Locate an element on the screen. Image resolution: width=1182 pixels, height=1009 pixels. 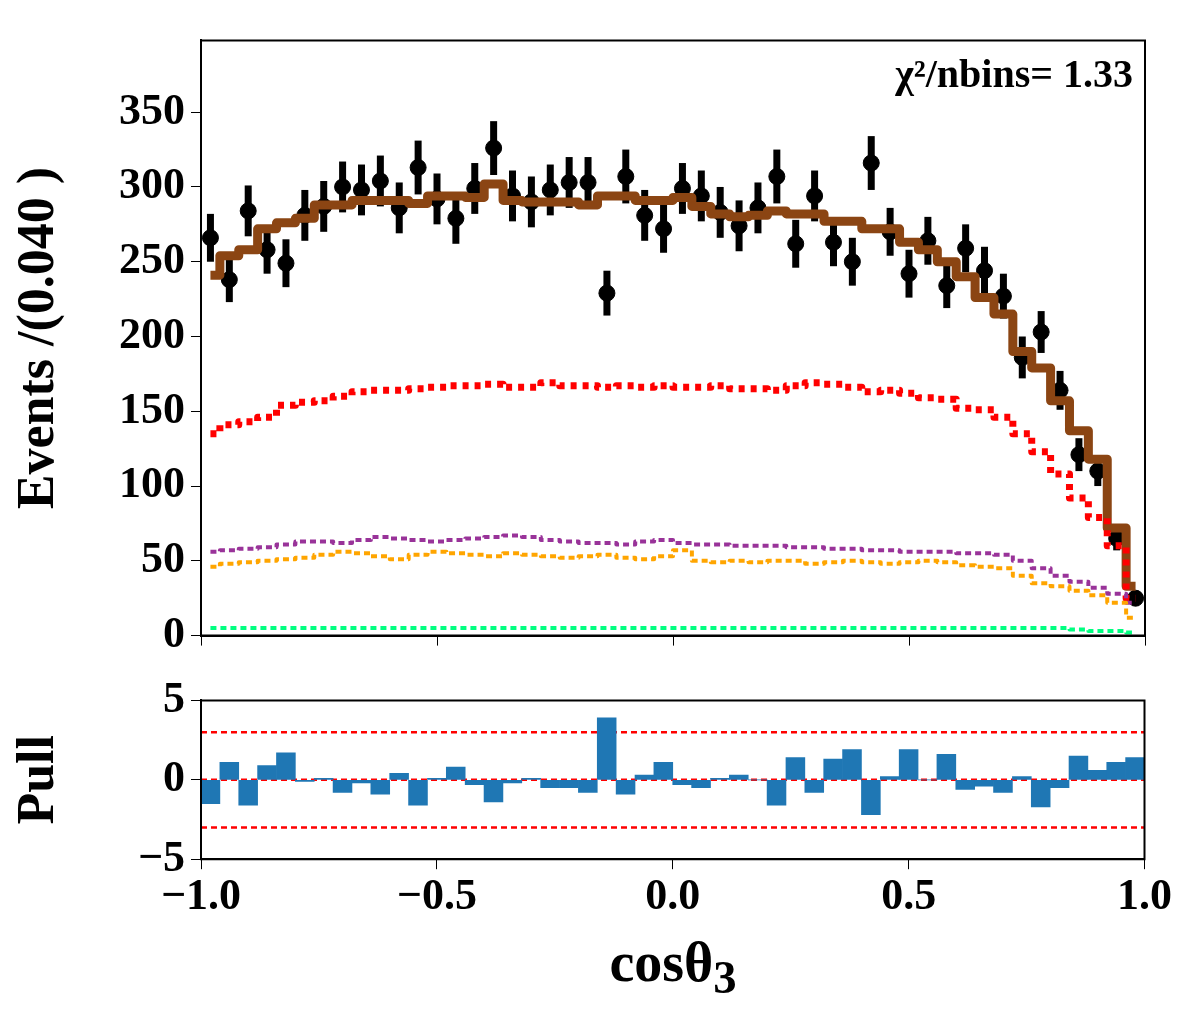
x-axis-title: cosθ$_{3}$ is located at coordinates (673, 968).